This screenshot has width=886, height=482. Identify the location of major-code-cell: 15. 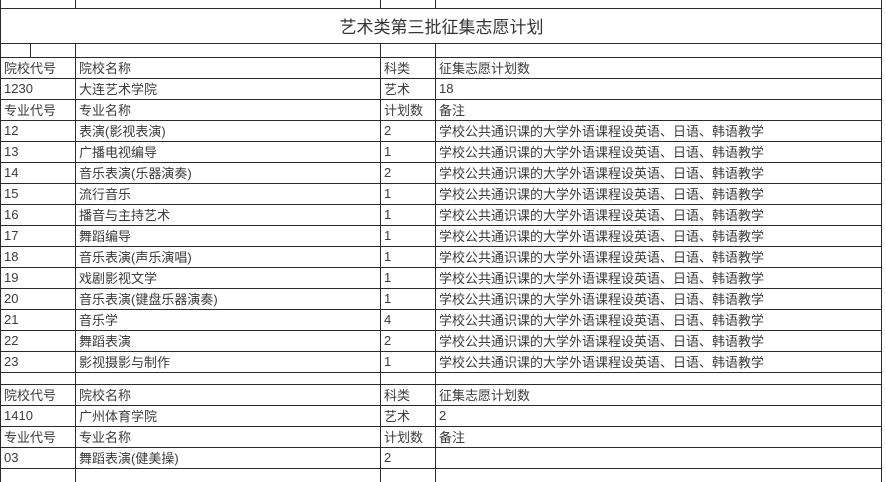
(38, 193).